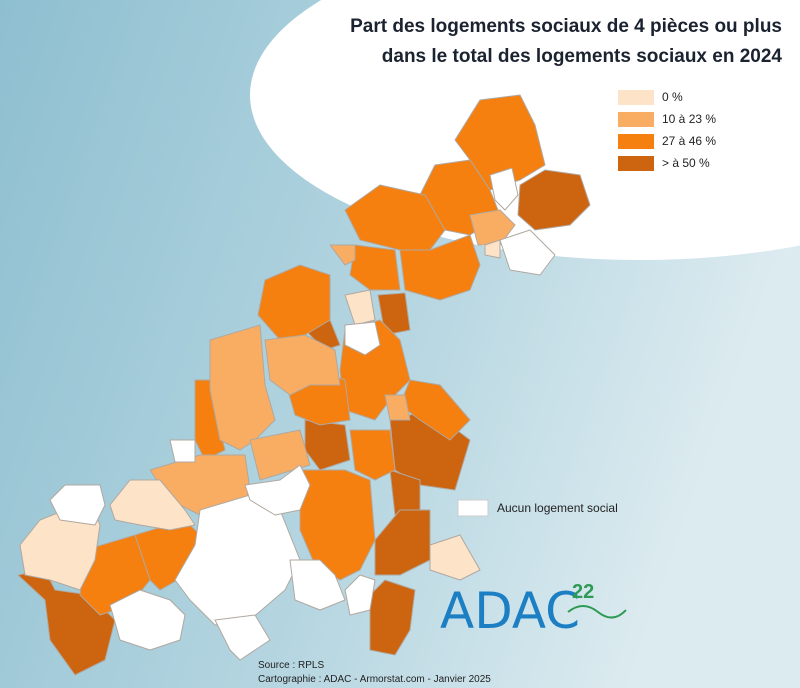 The width and height of the screenshot is (800, 688). Describe the element at coordinates (510, 611) in the screenshot. I see `logo-text: ADAC` at that location.